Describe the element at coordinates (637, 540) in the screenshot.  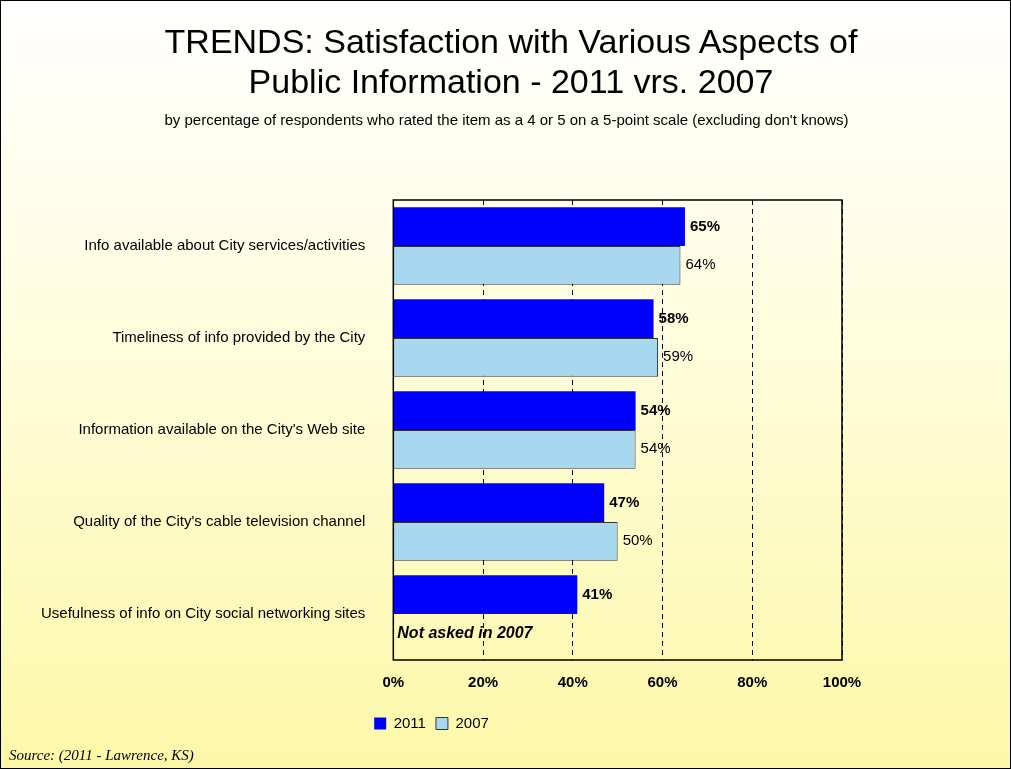
I see `data-label: 50%` at that location.